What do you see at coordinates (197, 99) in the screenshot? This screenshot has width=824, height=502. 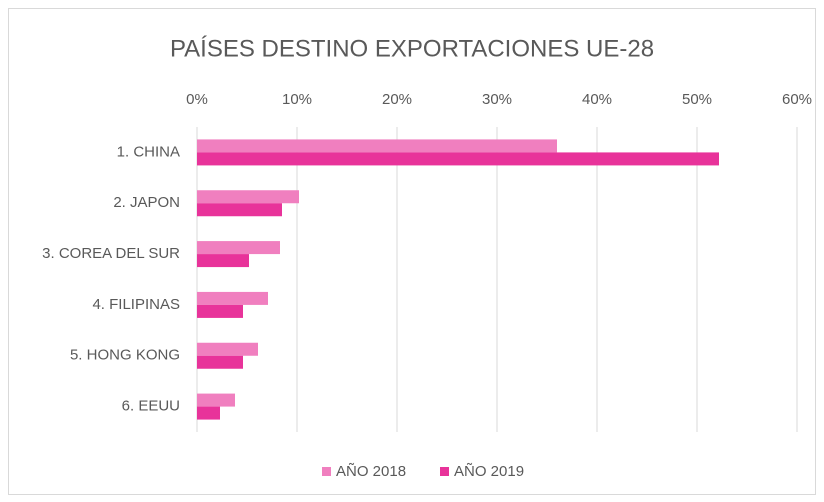 I see `x-tick-label: 0%` at bounding box center [197, 99].